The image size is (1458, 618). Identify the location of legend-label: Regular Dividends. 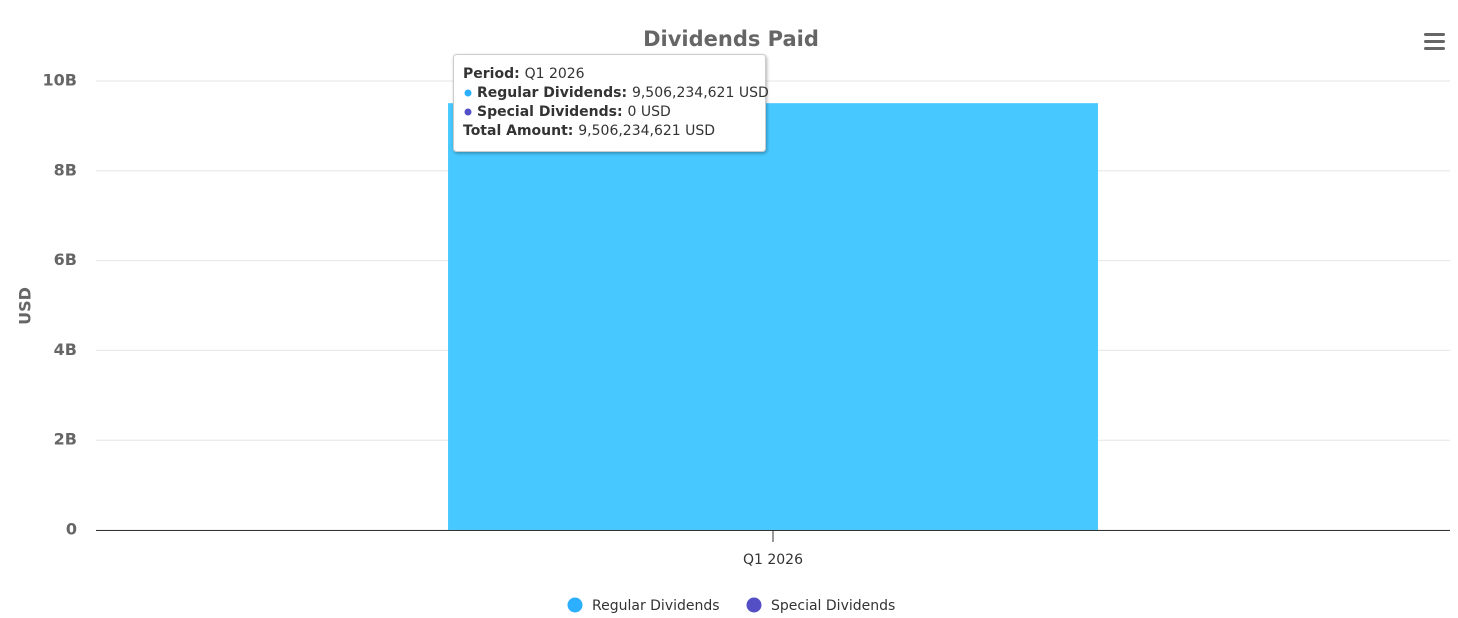
(656, 606).